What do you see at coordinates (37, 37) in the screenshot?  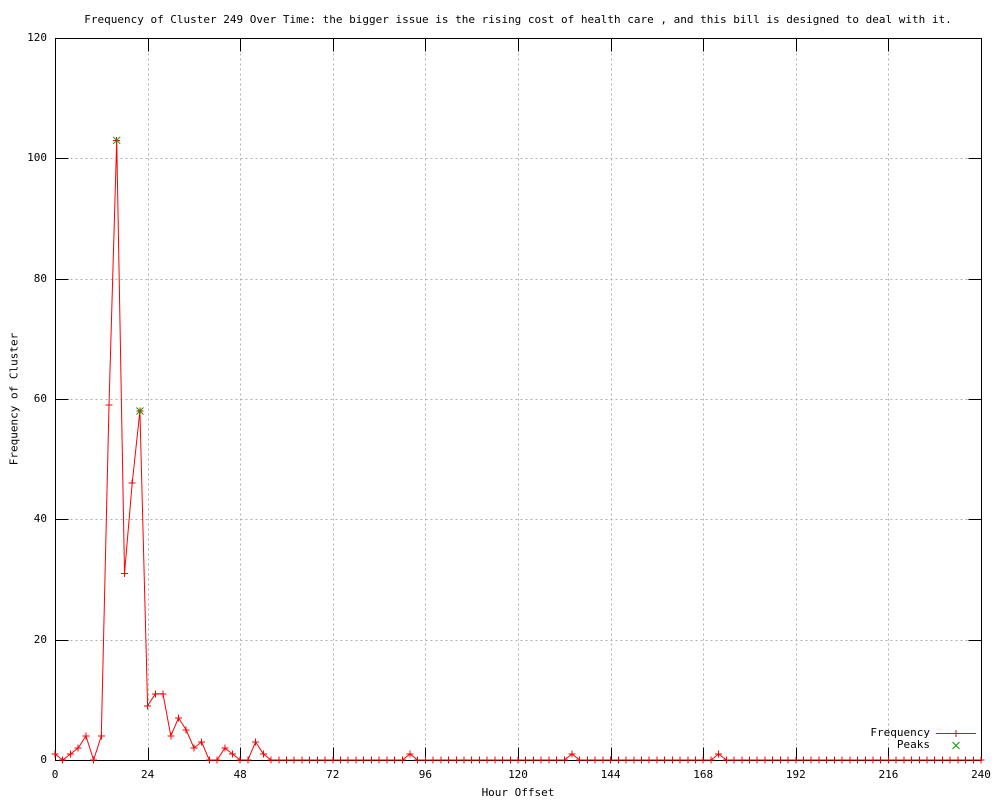 I see `y-tick-label: 120` at bounding box center [37, 37].